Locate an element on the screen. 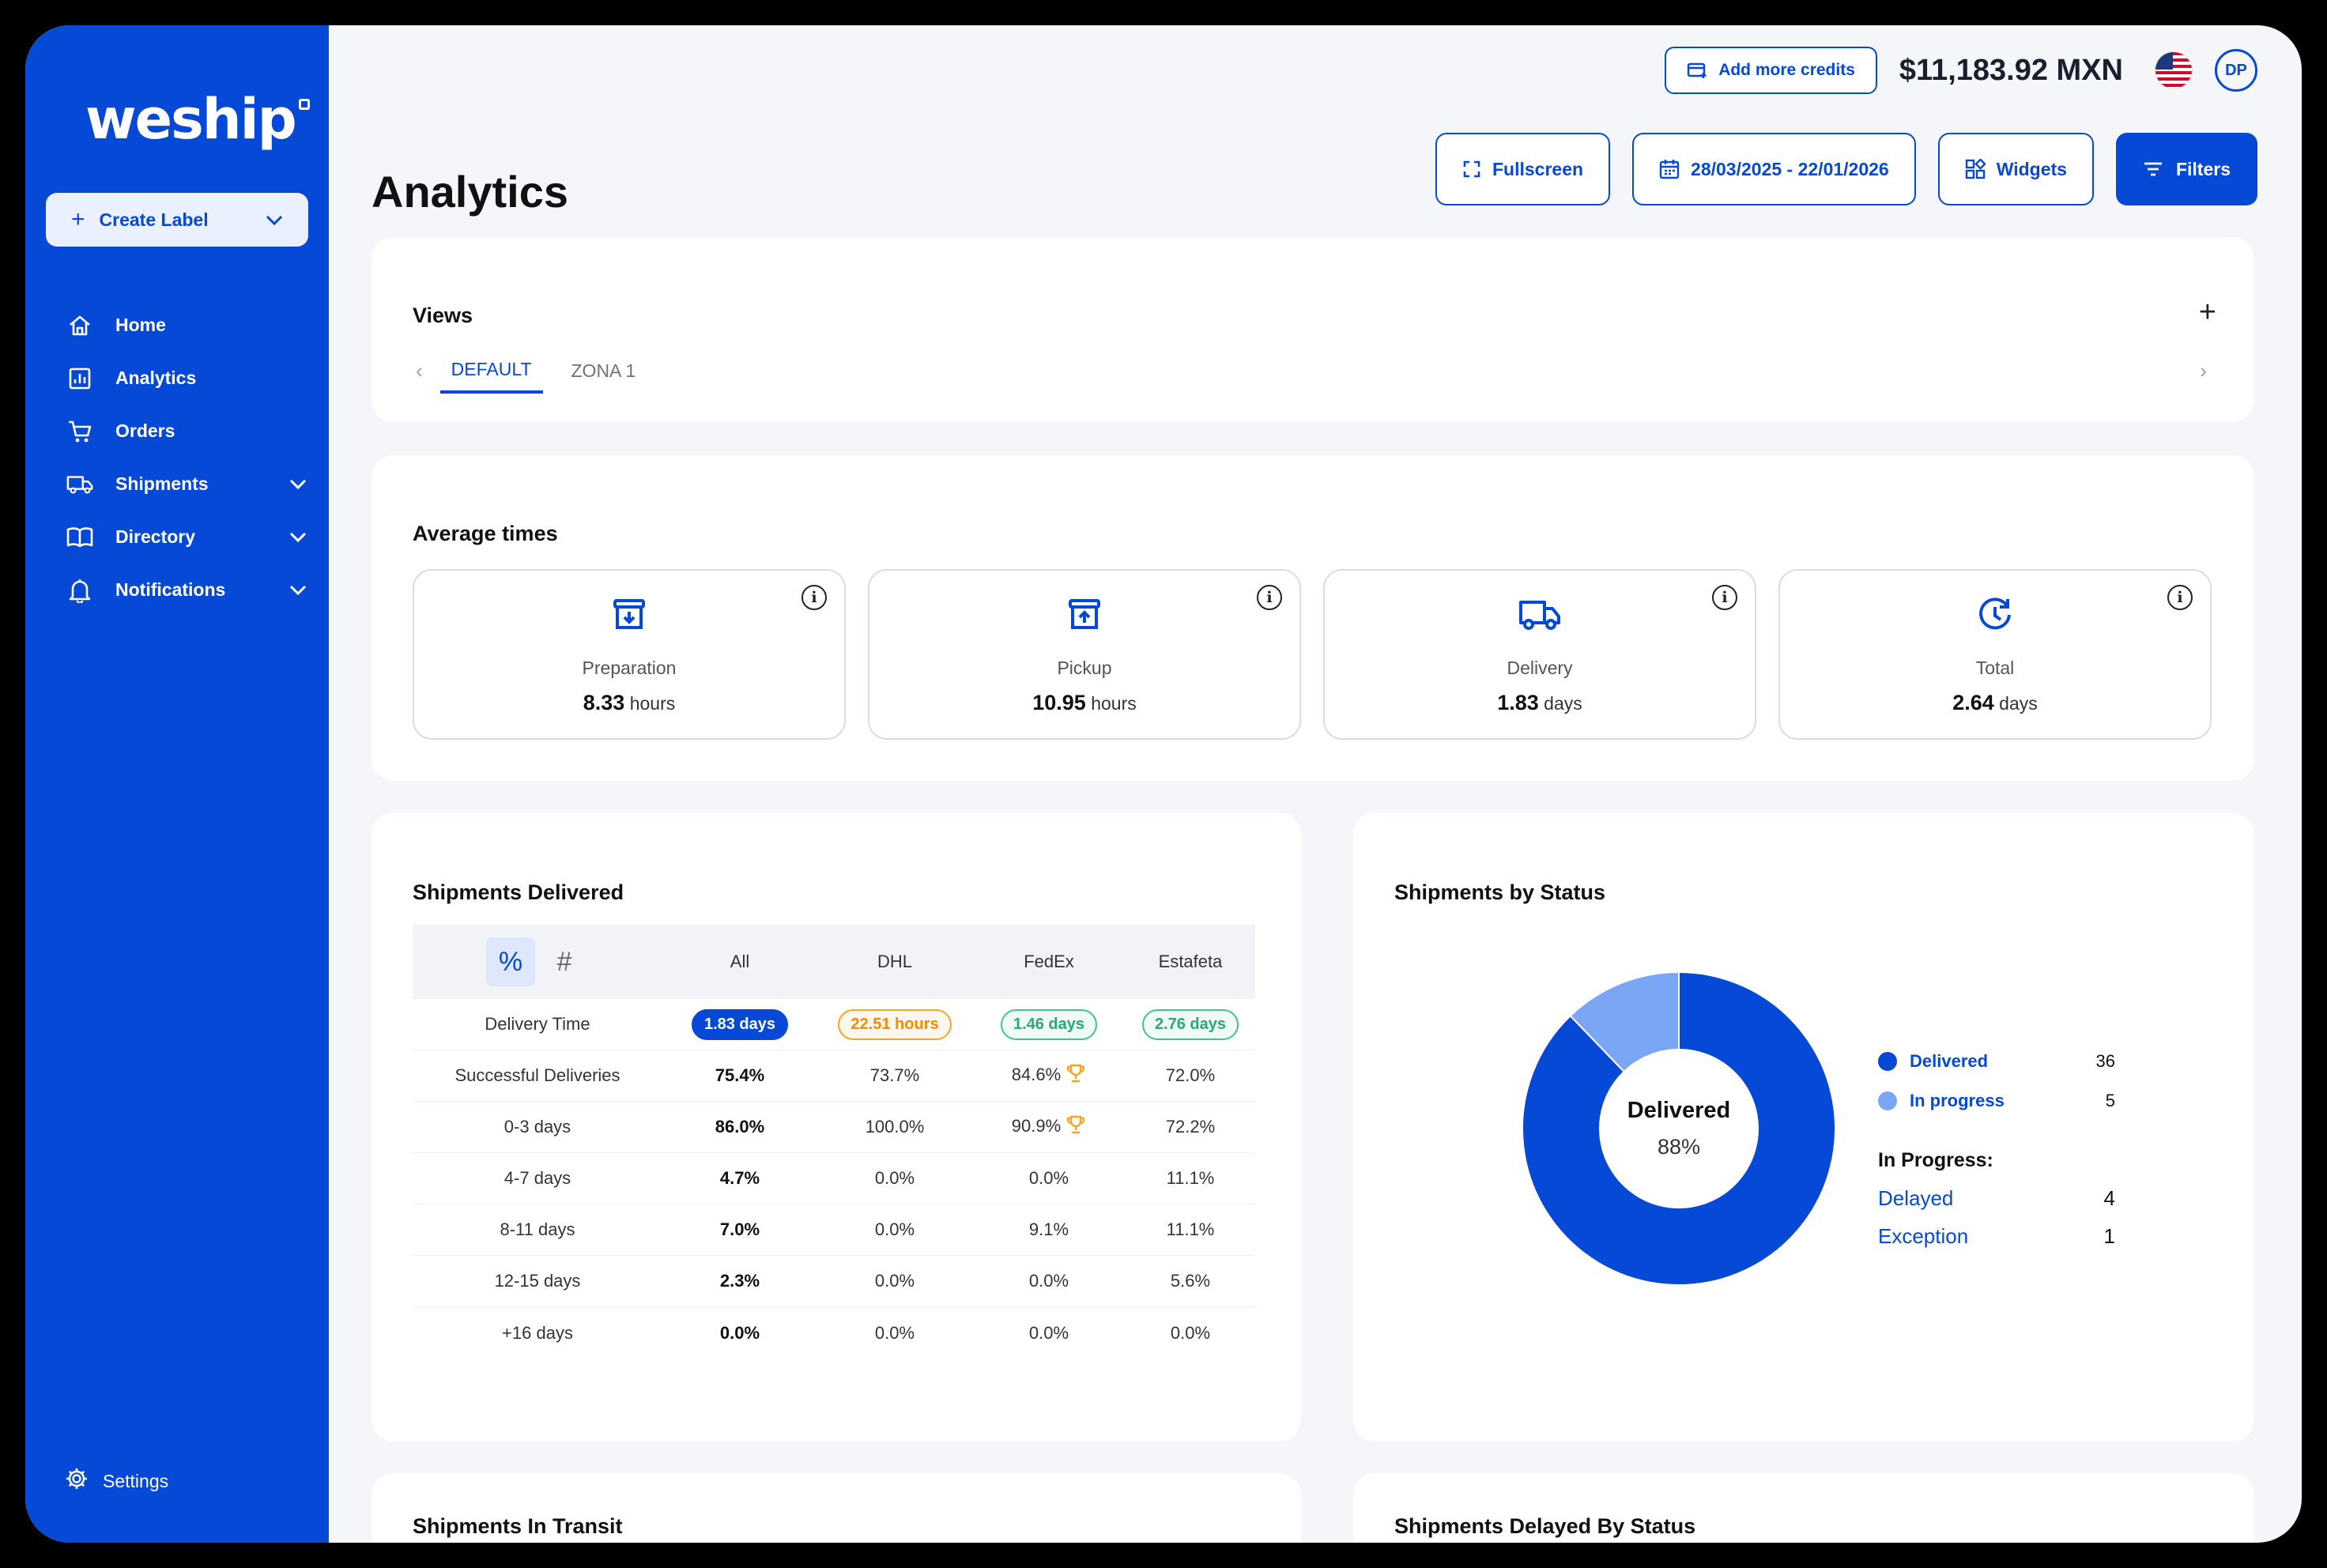 The image size is (2327, 1568). fullscreen-button: Fullscreen is located at coordinates (1523, 169).